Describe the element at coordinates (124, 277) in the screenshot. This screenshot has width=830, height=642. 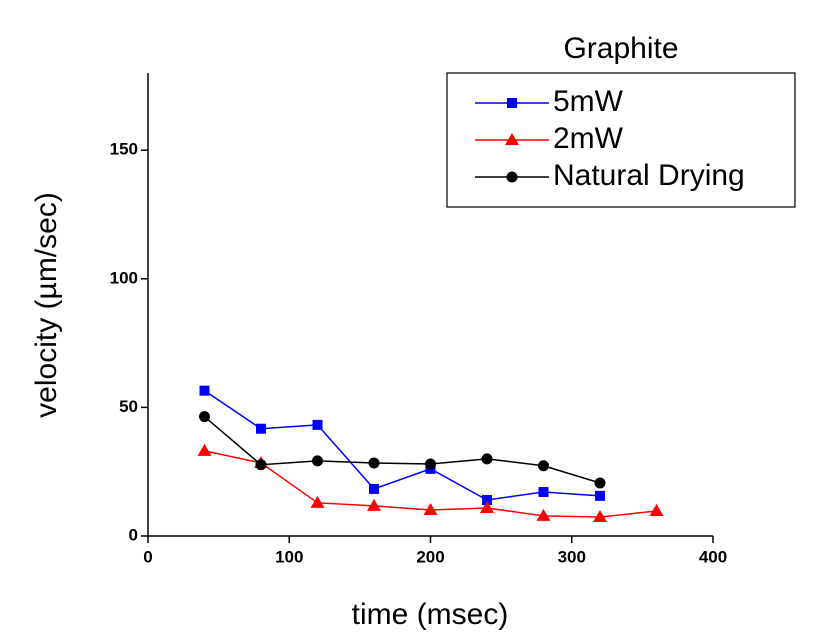
I see `y-tick-label: 100` at that location.